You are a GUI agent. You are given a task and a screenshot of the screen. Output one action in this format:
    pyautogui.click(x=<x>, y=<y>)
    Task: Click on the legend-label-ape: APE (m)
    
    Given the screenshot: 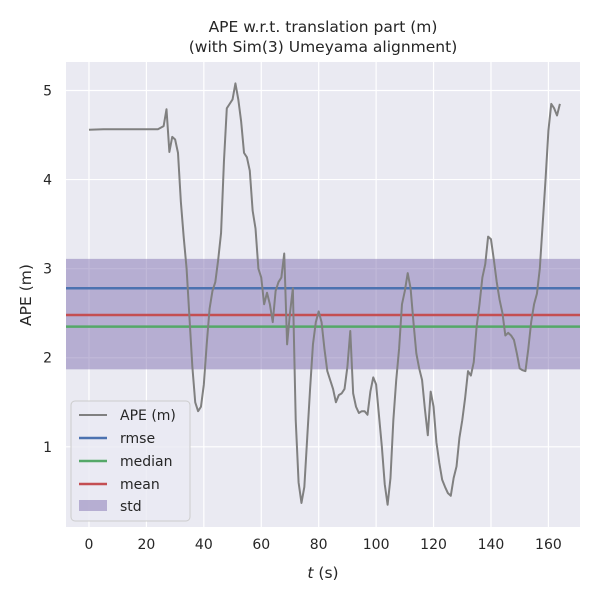 What is the action you would take?
    pyautogui.click(x=148, y=416)
    